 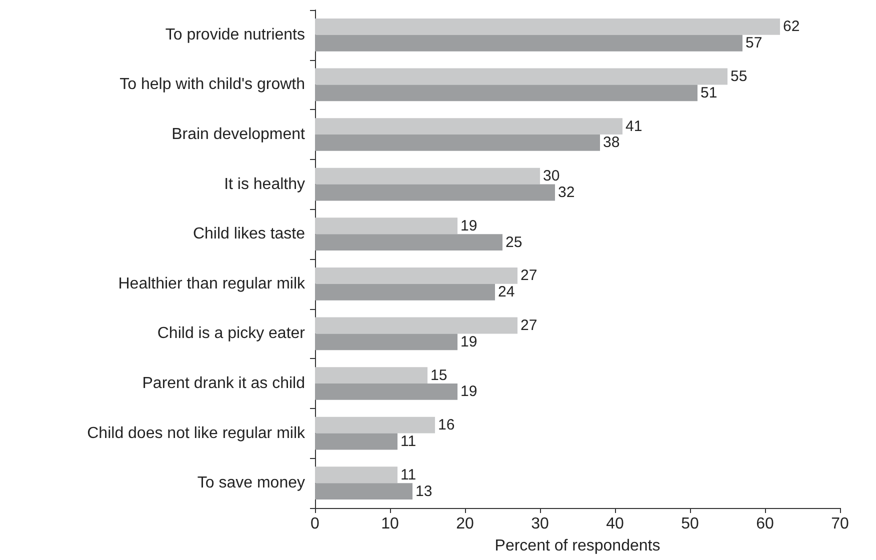 I want to click on x-axis-title: Percent of respondents, so click(x=577, y=546).